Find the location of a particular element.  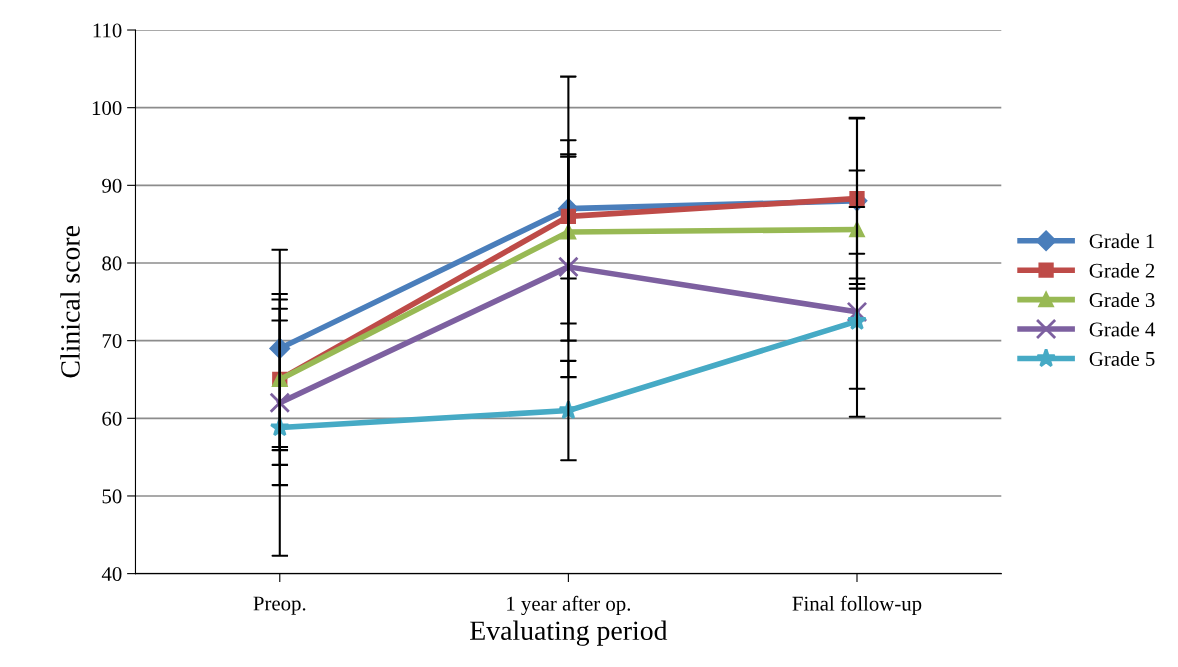

y-tick-label: 60 is located at coordinates (112, 418).